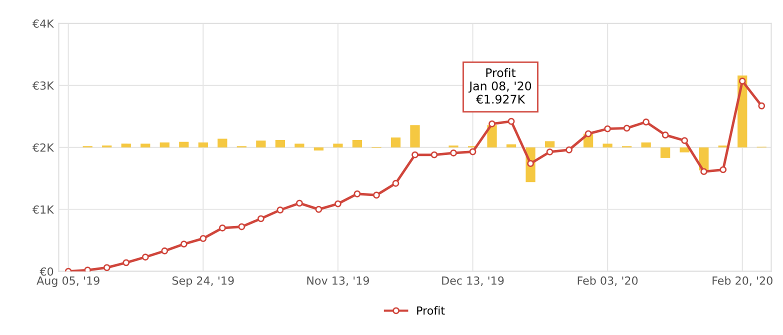 Image resolution: width=783 pixels, height=335 pixels. I want to click on x-tick-label: Dec 13, '19, so click(473, 281).